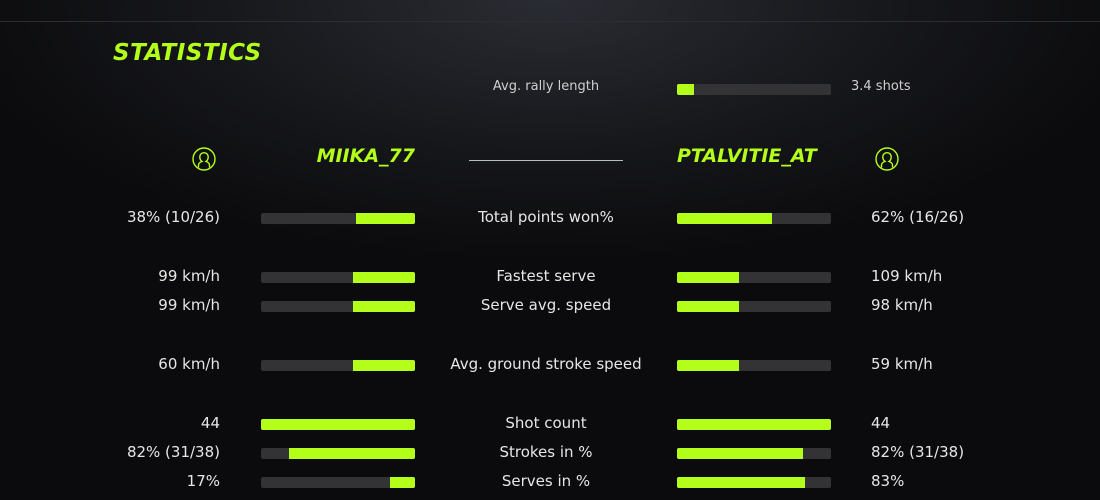 Image resolution: width=1100 pixels, height=500 pixels. I want to click on right-value: 109 km/h, so click(907, 276).